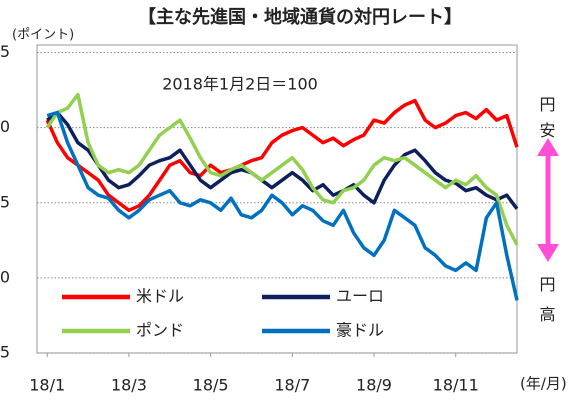 This screenshot has height=402, width=578. Describe the element at coordinates (5, 126) in the screenshot. I see `y-tick-label: 100` at that location.